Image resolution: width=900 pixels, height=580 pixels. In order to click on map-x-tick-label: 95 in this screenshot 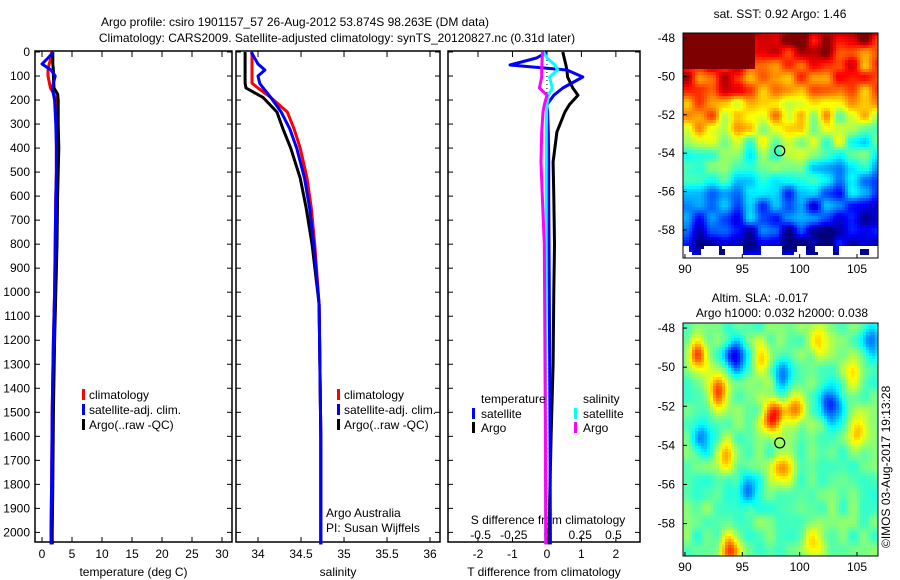, I will do `click(743, 567)`.